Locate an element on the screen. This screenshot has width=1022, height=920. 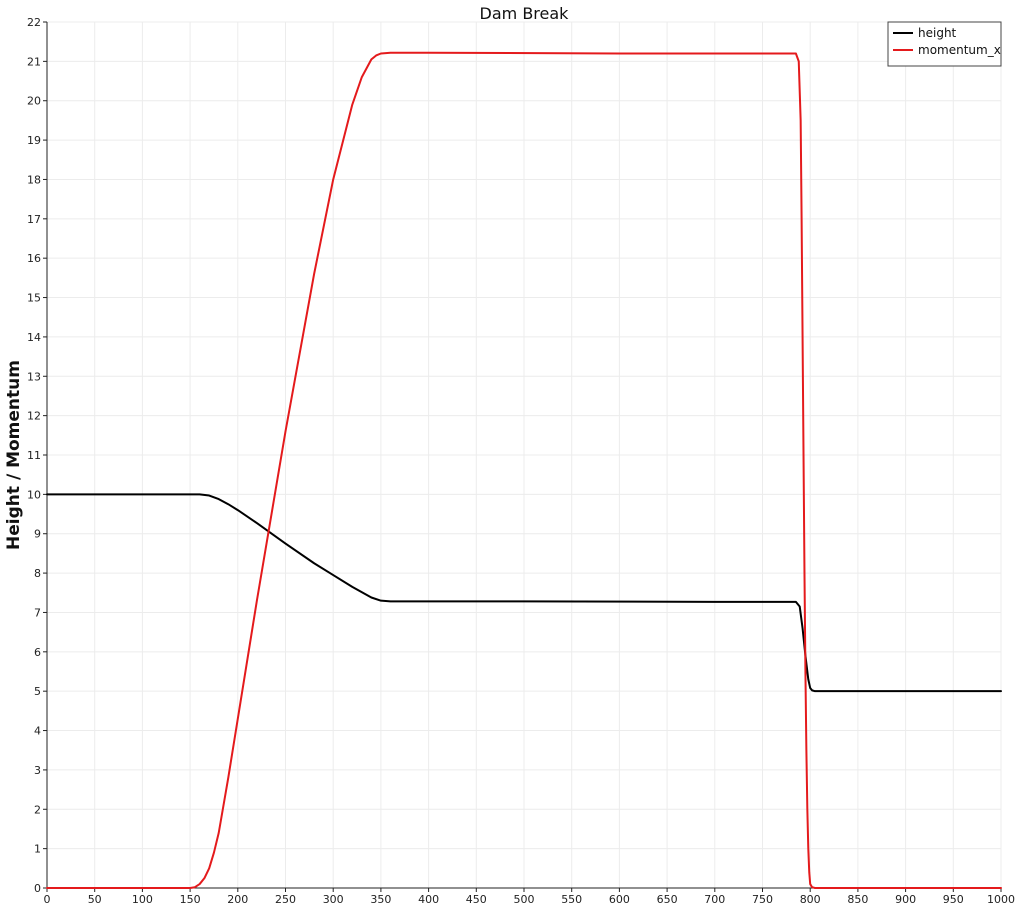
x-tick-label: 0 is located at coordinates (47, 899).